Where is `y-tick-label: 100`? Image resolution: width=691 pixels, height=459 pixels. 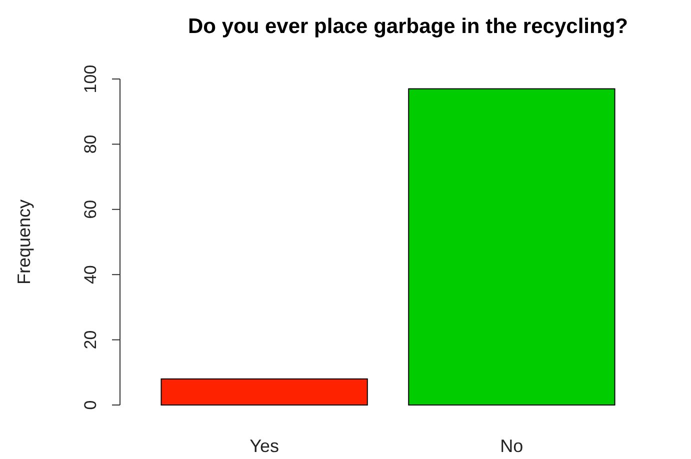 y-tick-label: 100 is located at coordinates (90, 79).